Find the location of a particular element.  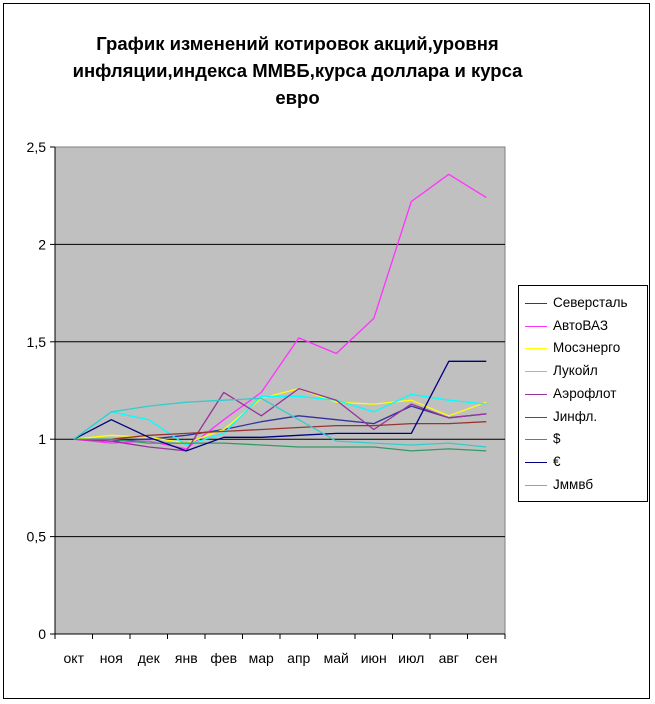

x-tick-label: ноя is located at coordinates (111, 658).